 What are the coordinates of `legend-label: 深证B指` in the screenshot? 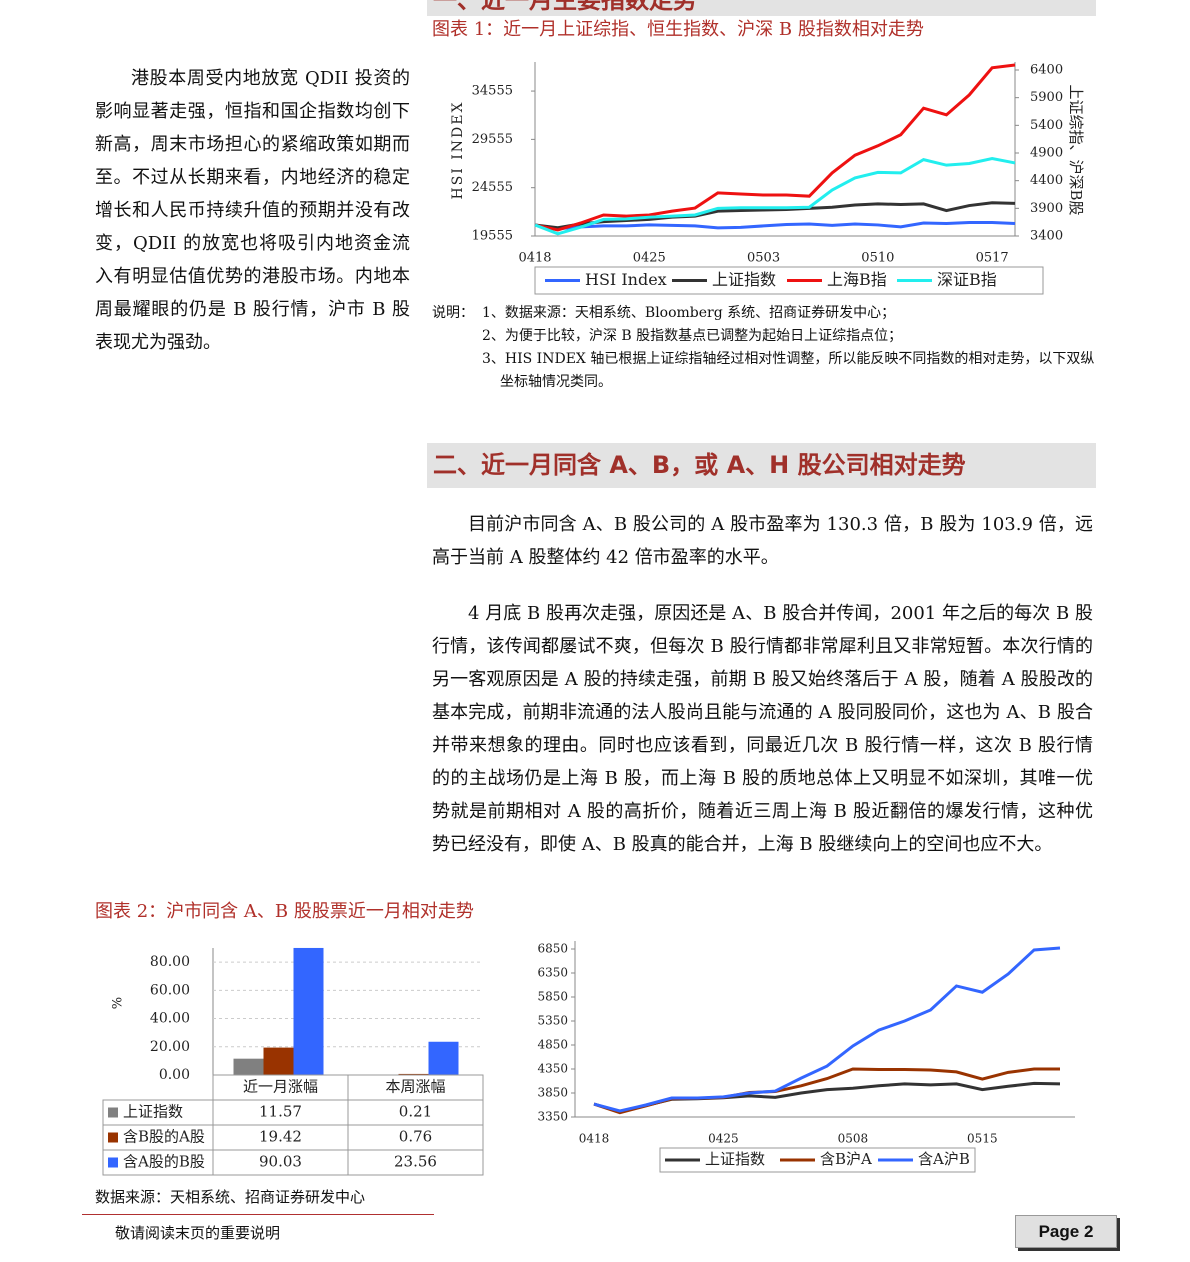 It's located at (967, 279).